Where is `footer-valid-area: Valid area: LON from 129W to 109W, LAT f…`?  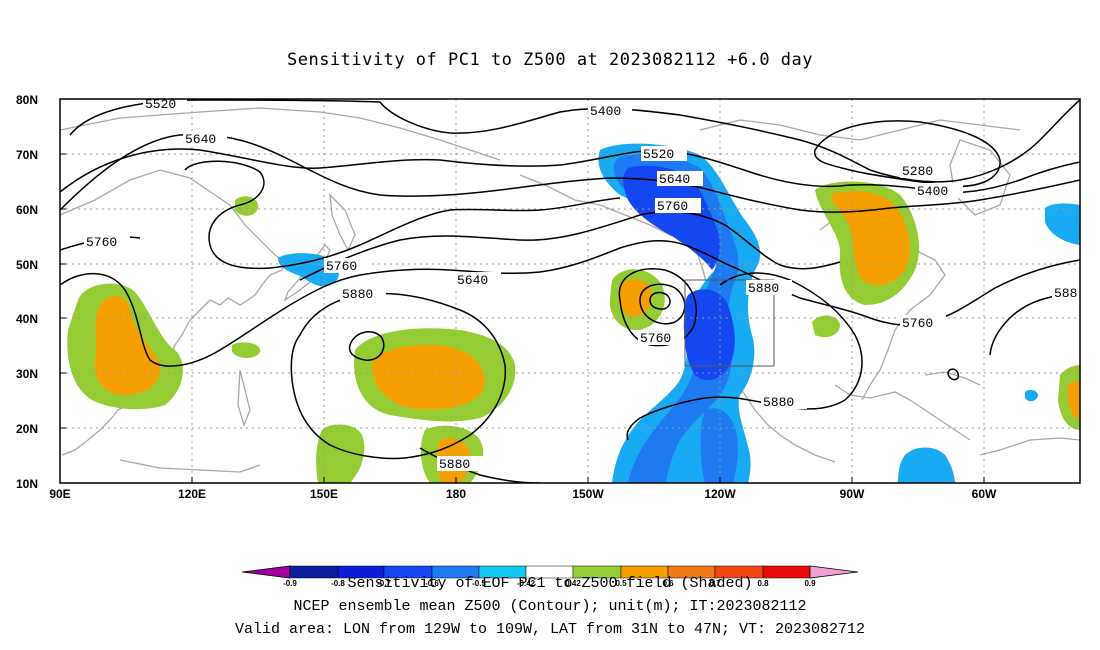
footer-valid-area: Valid area: LON from 129W to 109W, LAT f… is located at coordinates (550, 629).